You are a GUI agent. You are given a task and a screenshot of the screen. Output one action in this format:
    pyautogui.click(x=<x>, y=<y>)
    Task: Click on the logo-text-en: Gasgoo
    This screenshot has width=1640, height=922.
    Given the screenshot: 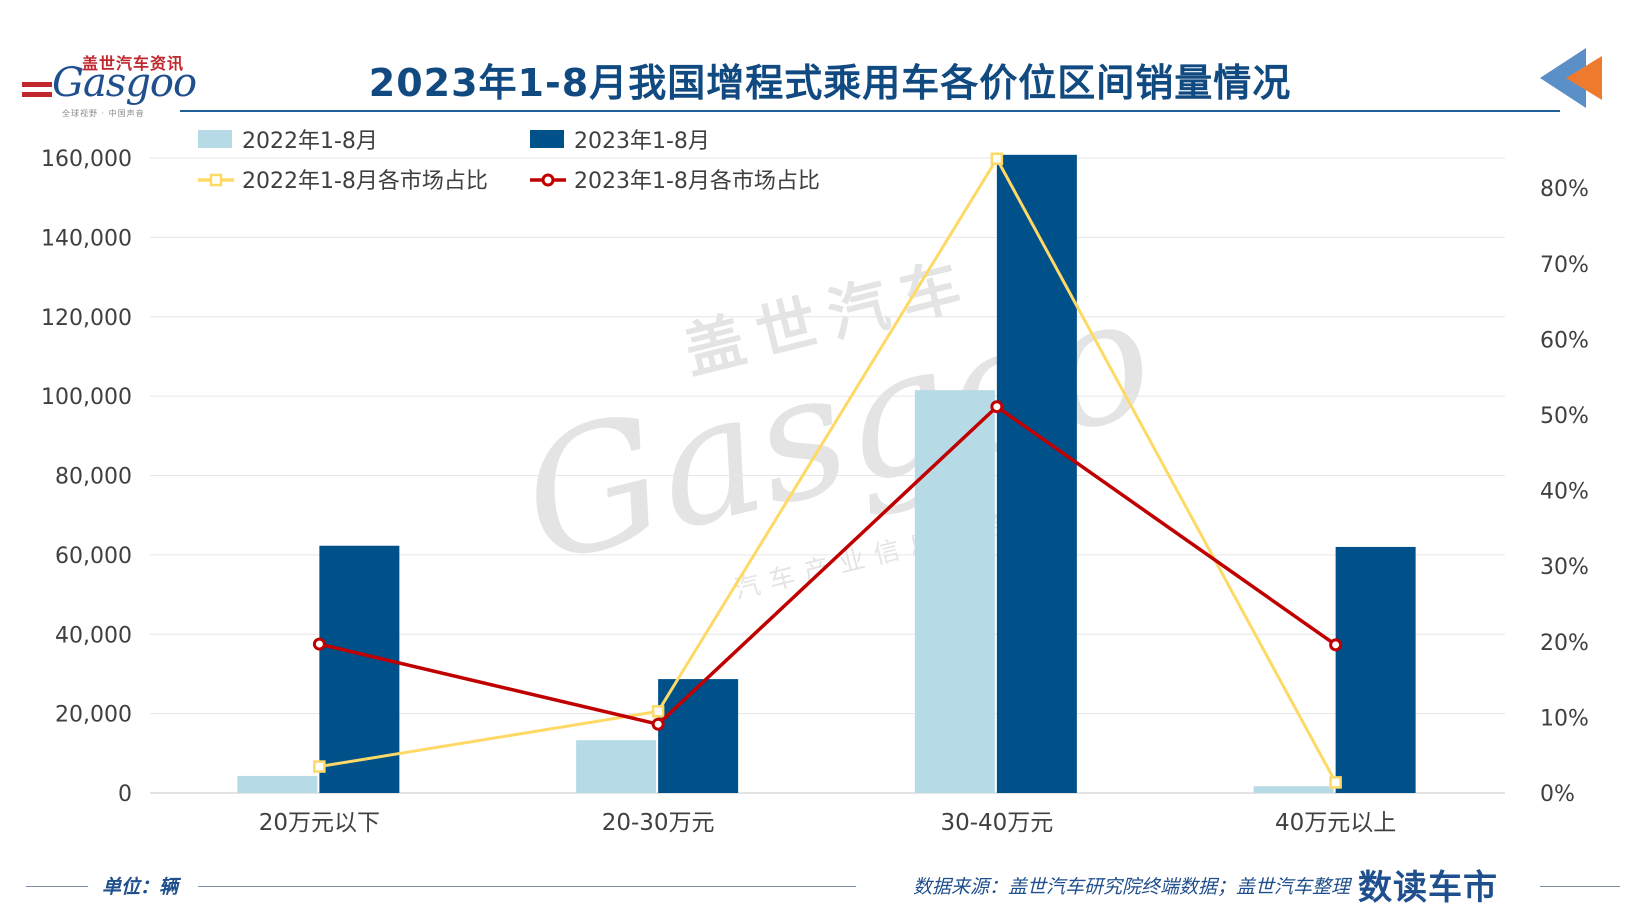 What is the action you would take?
    pyautogui.click(x=124, y=83)
    